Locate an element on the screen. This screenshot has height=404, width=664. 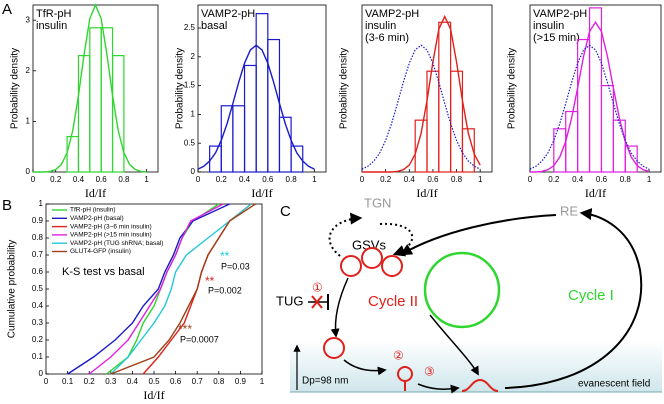
panel-label: A is located at coordinates (7, 9).